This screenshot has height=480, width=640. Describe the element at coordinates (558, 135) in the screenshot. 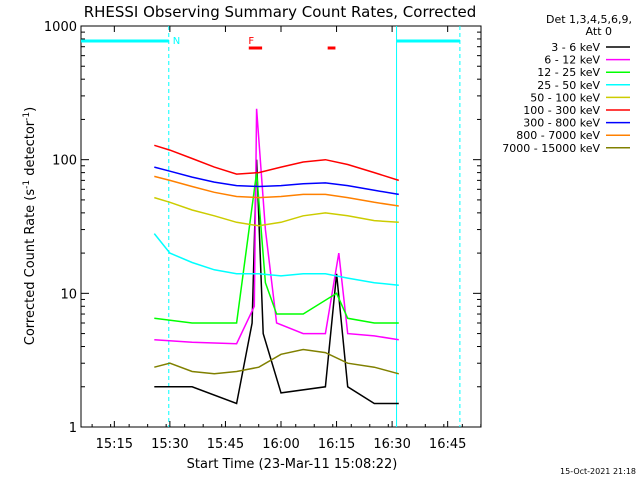

I see `legend-label: 800 - 7000 keV` at that location.